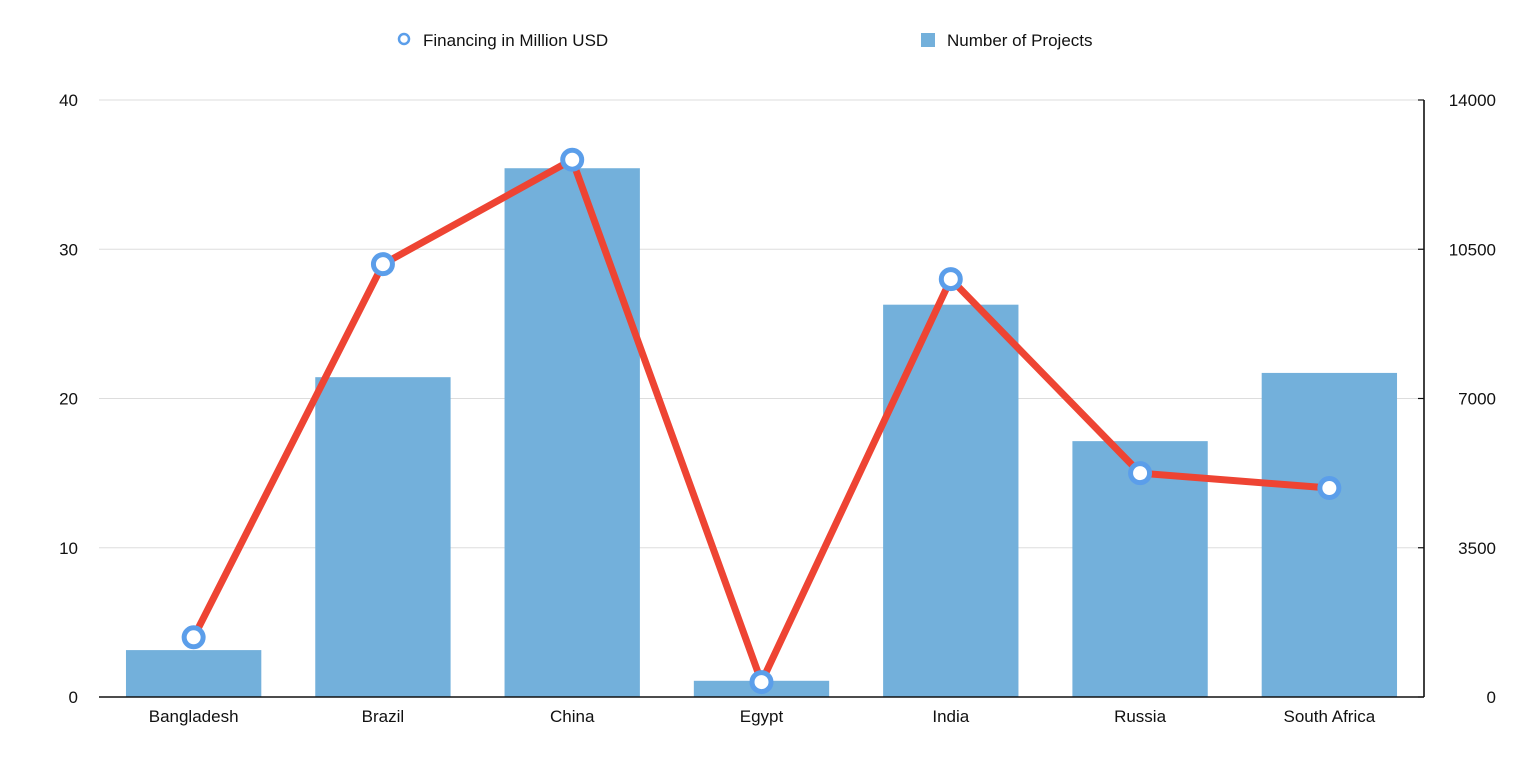  Describe the element at coordinates (515, 40) in the screenshot. I see `legend-label: Financing in Million USD` at that location.